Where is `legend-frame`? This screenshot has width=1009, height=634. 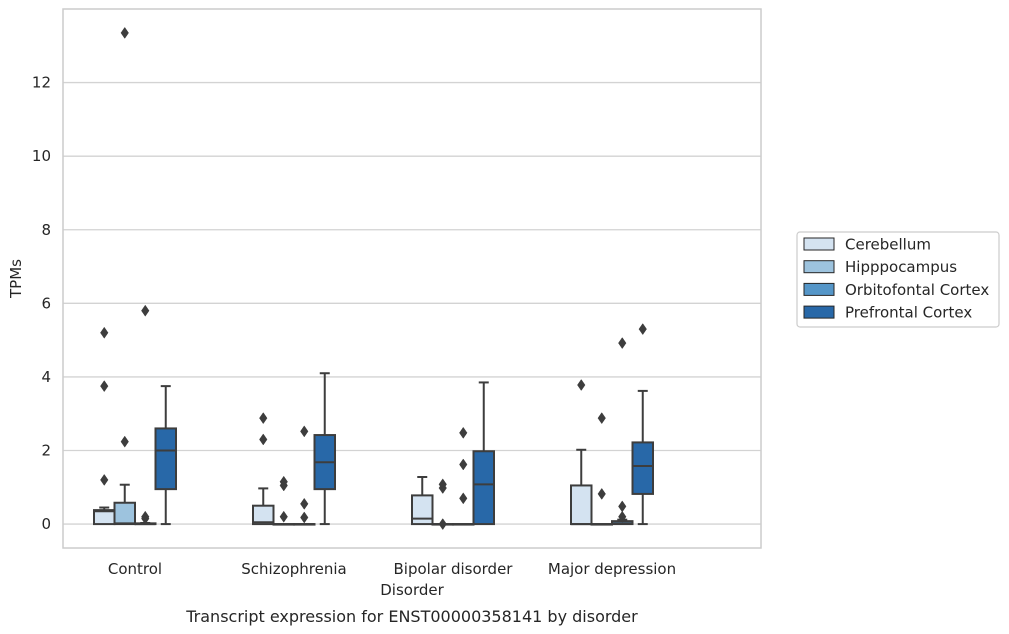 legend-frame is located at coordinates (898, 279).